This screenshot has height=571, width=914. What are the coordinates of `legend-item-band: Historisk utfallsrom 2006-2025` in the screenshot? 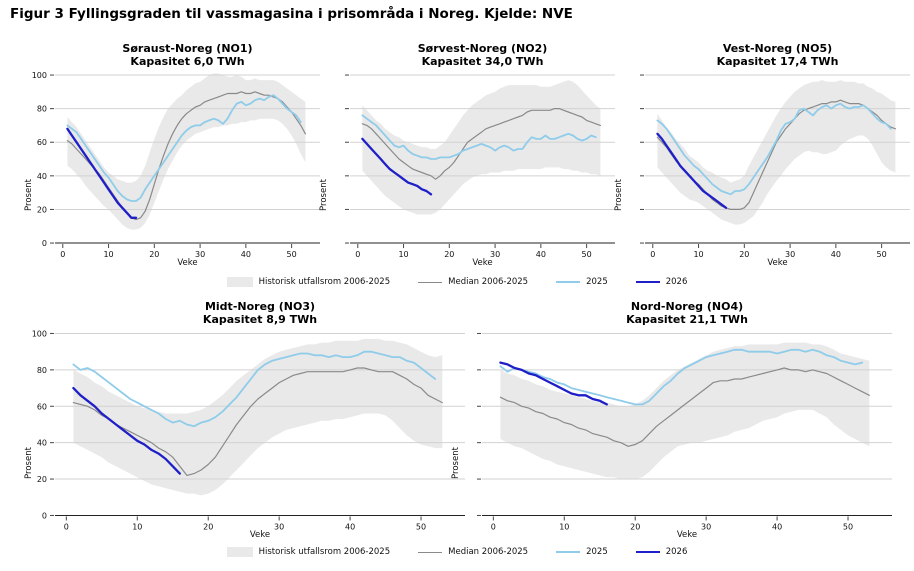 It's located at (308, 282).